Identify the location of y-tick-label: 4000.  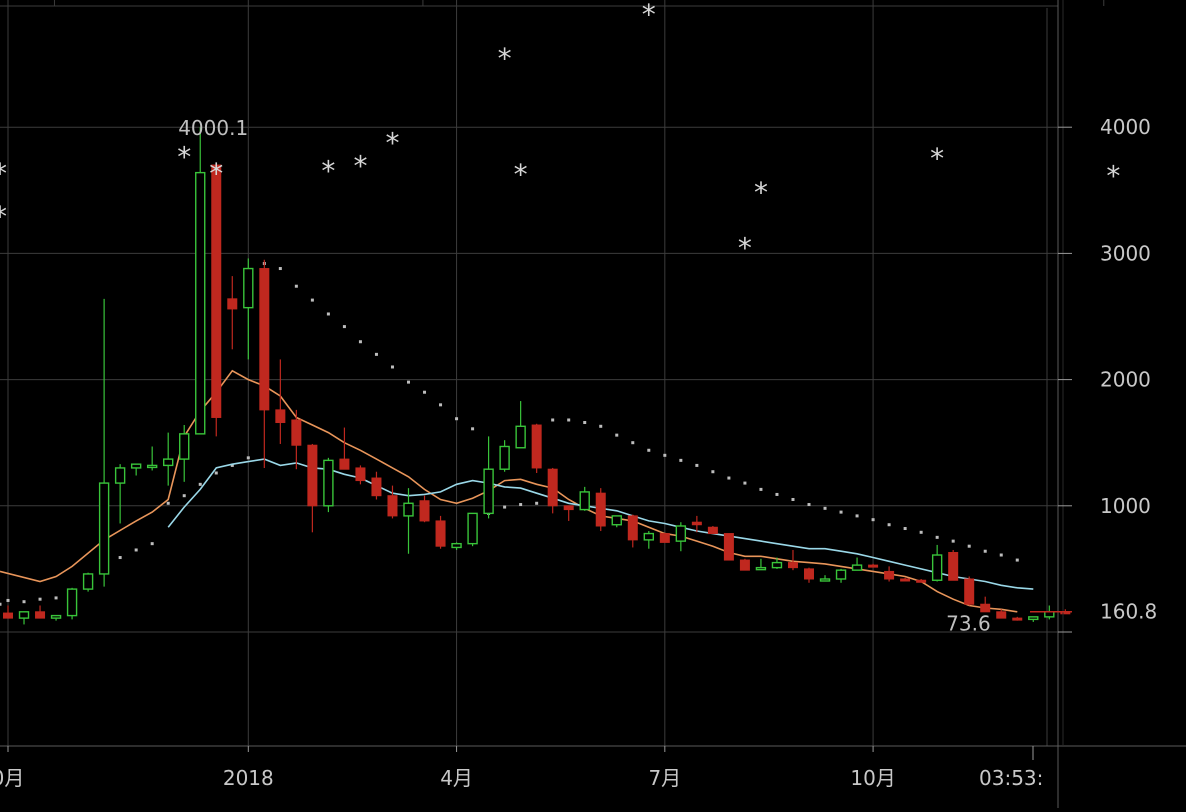
(1125, 127).